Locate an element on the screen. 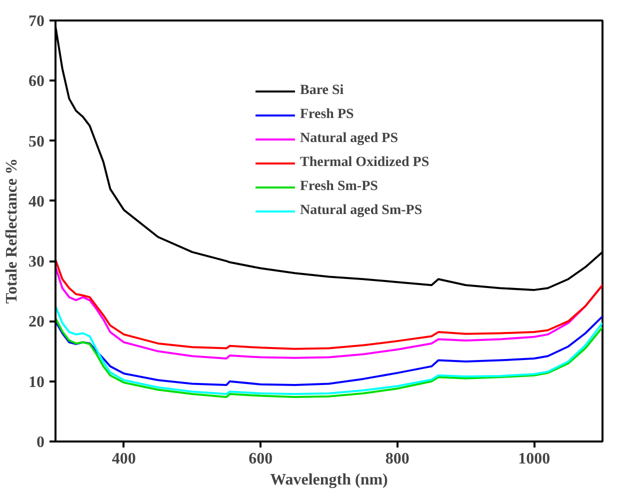 The height and width of the screenshot is (491, 627). y-axis-title: Totale Reflectance % is located at coordinates (12, 231).